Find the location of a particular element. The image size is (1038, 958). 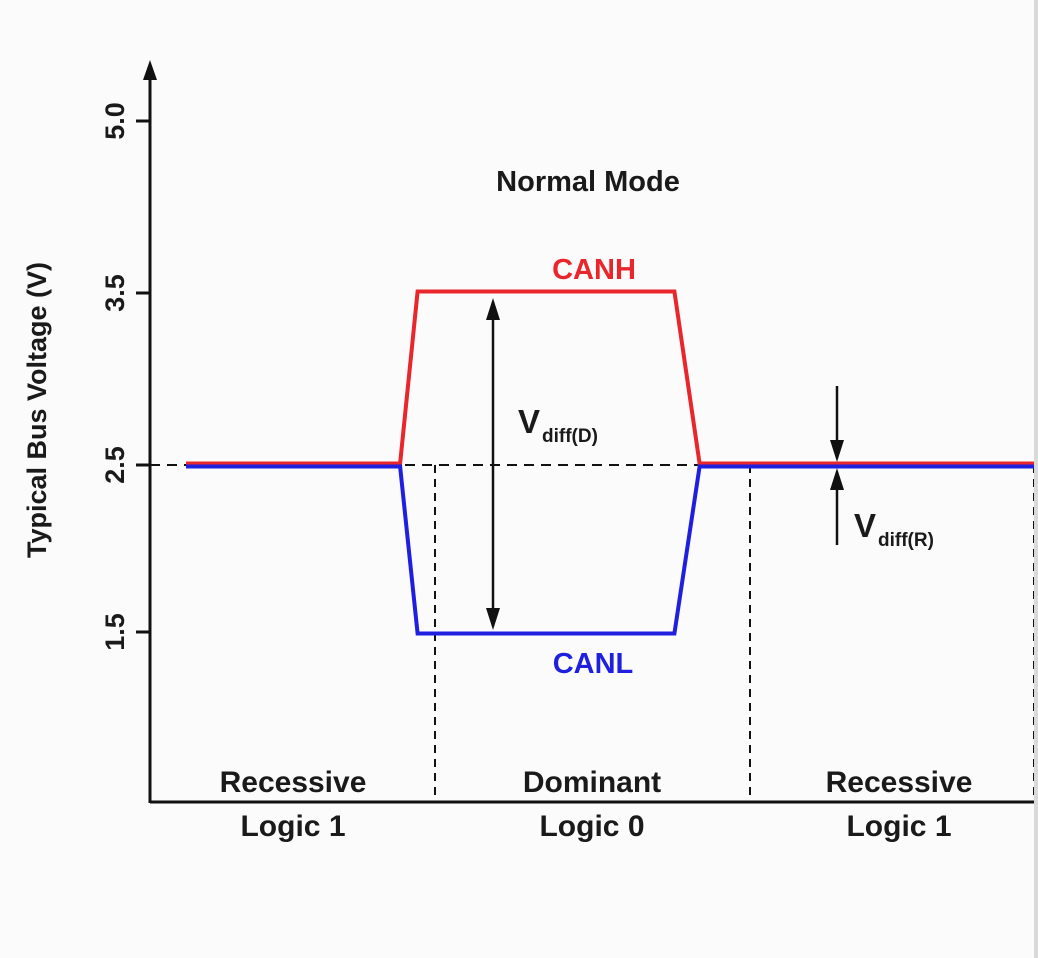

right-edge-border is located at coordinates (1036, 479).